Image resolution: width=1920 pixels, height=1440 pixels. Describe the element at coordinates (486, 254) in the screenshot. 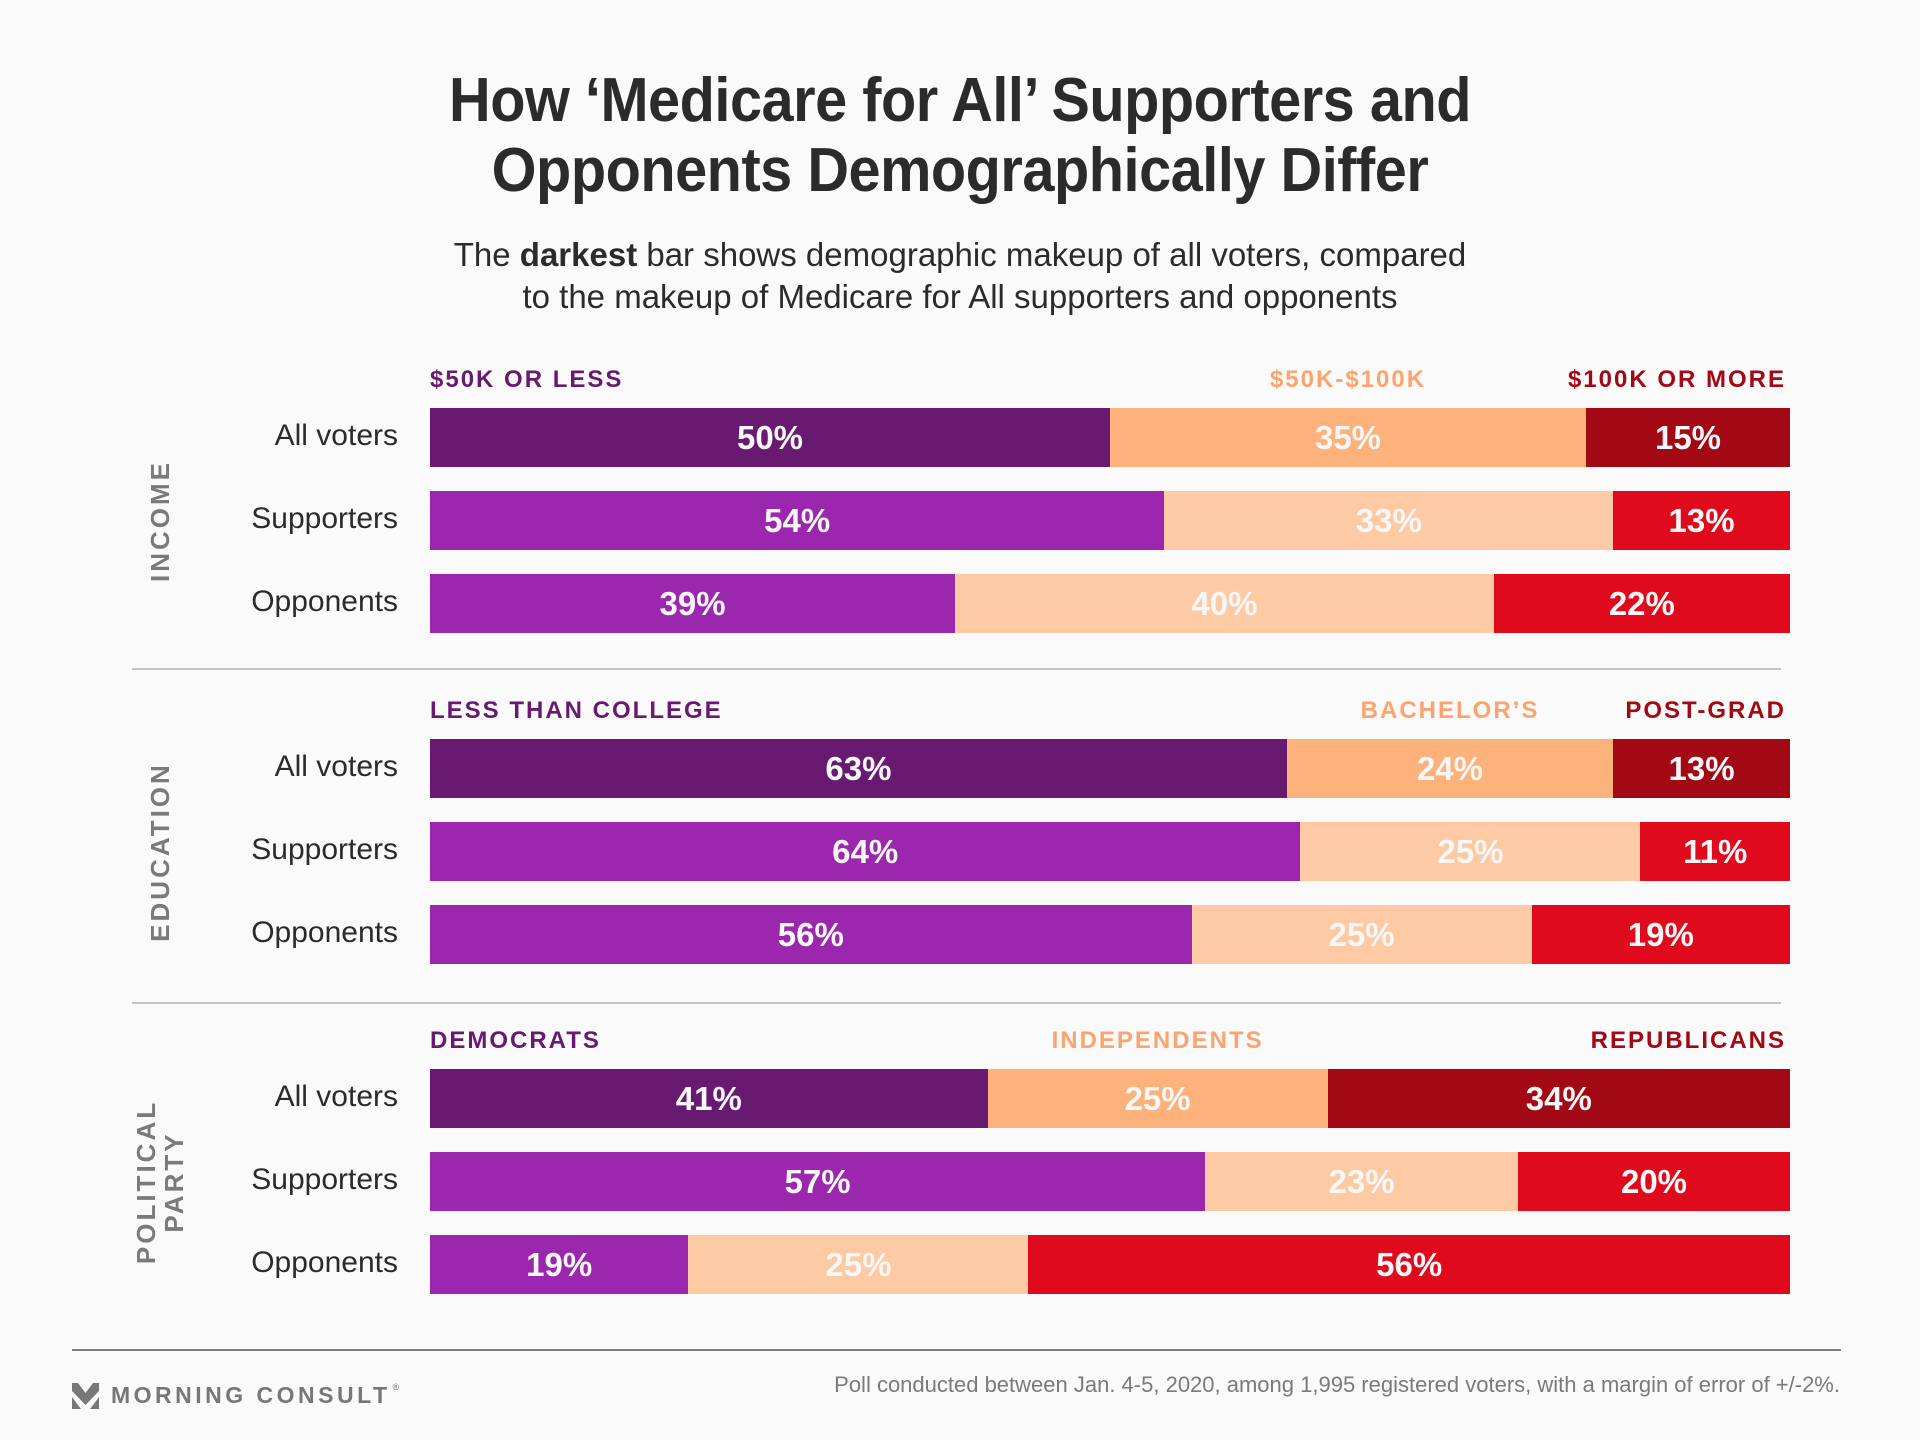

I see `subtitle-pre: The` at that location.